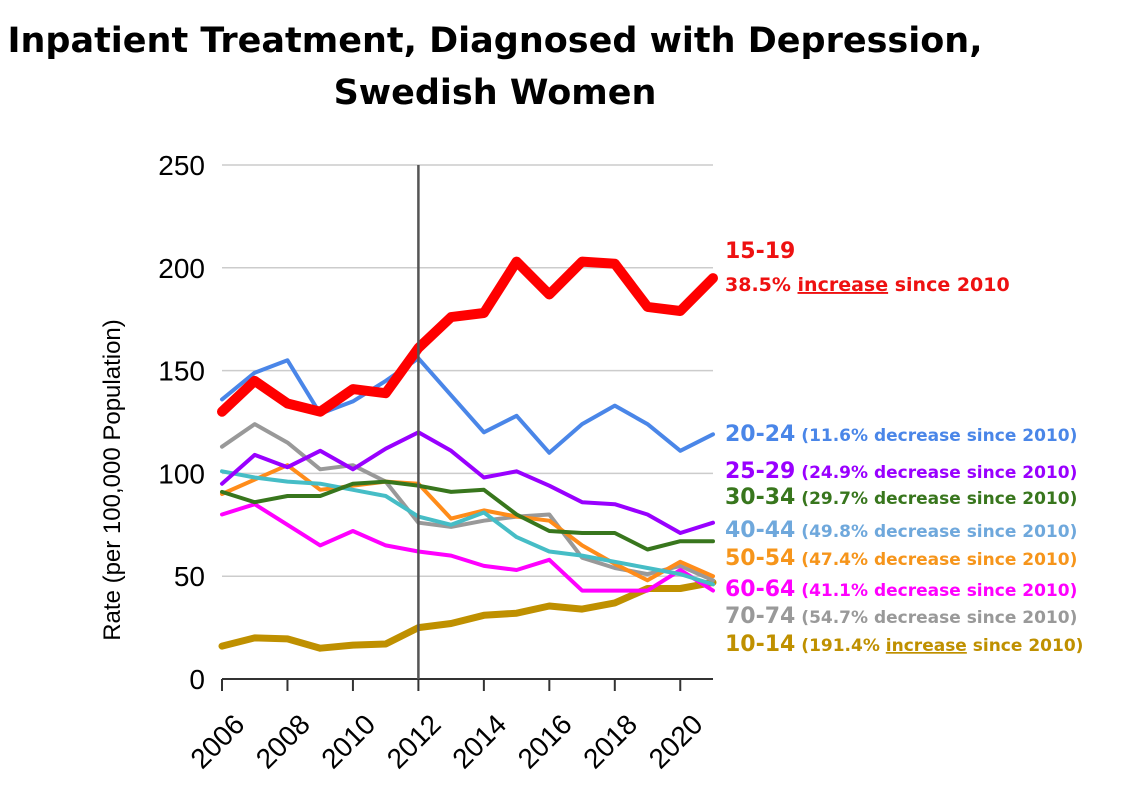 Image resolution: width=1124 pixels, height=804 pixels. What do you see at coordinates (348, 741) in the screenshot?
I see `x-tick-label: 2010` at bounding box center [348, 741].